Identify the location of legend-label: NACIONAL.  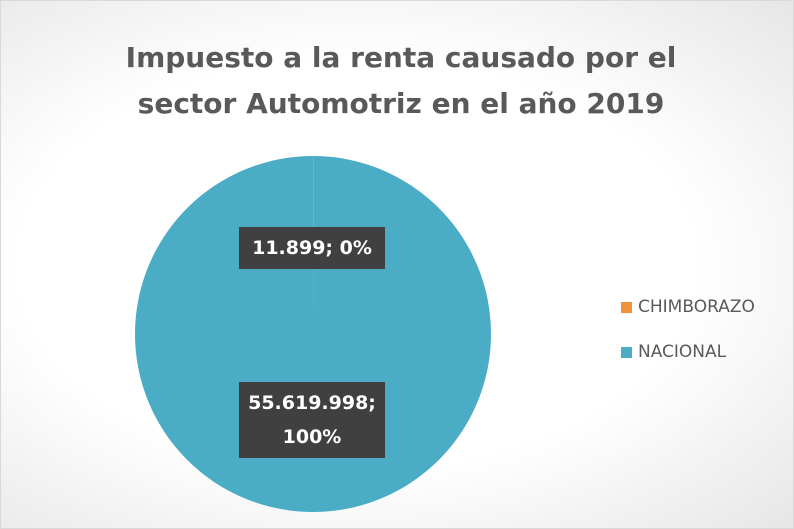
(682, 352).